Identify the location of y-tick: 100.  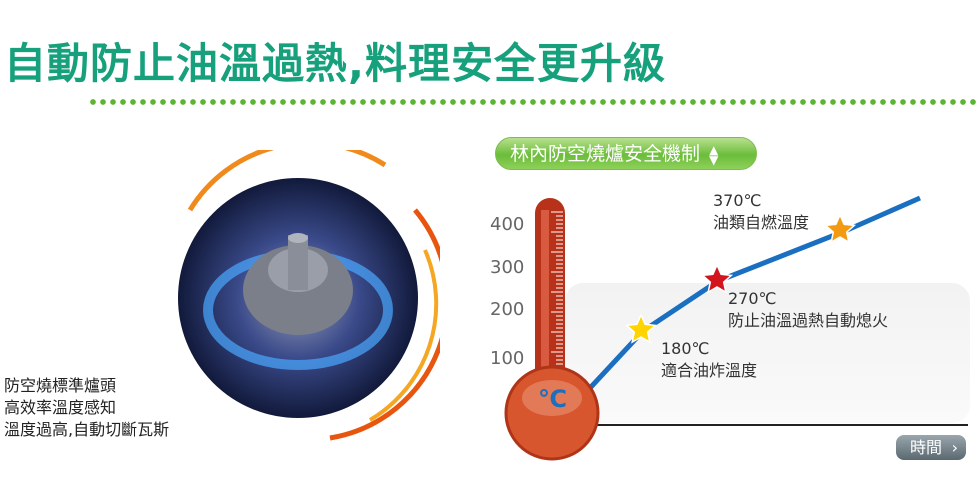
(507, 358).